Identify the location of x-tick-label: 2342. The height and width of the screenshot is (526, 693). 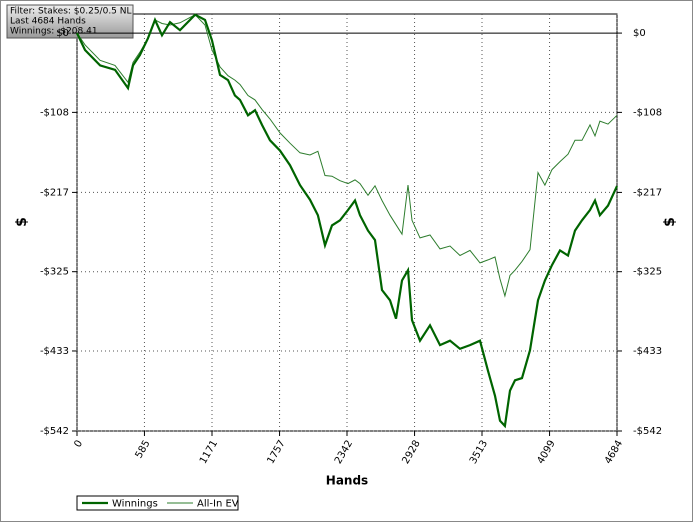
(344, 453).